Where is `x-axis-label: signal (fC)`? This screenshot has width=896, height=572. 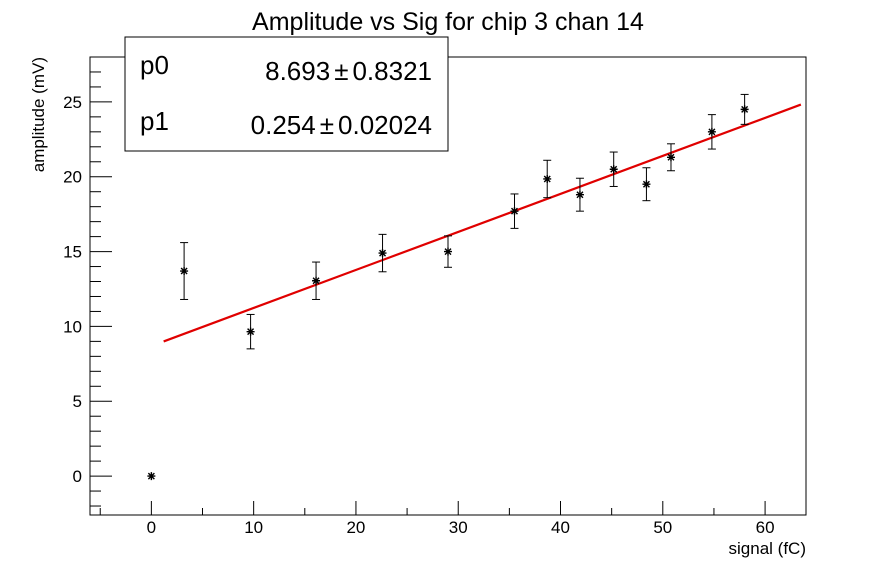 x-axis-label: signal (fC) is located at coordinates (767, 548).